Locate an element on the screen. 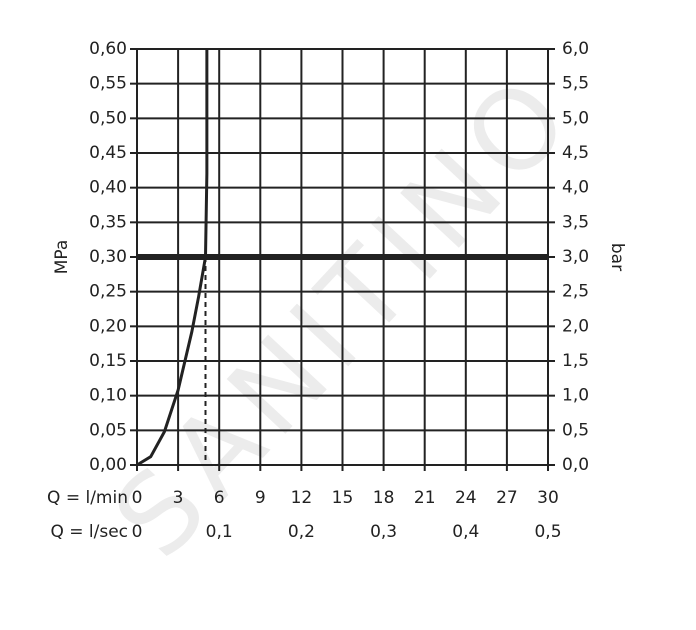 The height and width of the screenshot is (630, 696). y-axis-title: MPa is located at coordinates (62, 257).